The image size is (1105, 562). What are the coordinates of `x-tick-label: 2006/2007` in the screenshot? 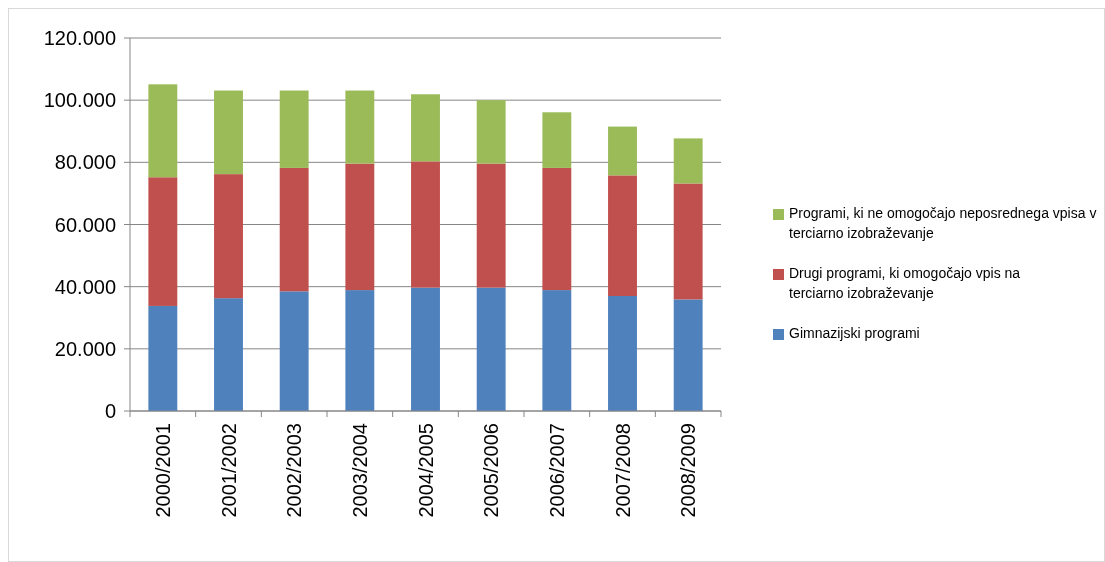 It's located at (556, 470).